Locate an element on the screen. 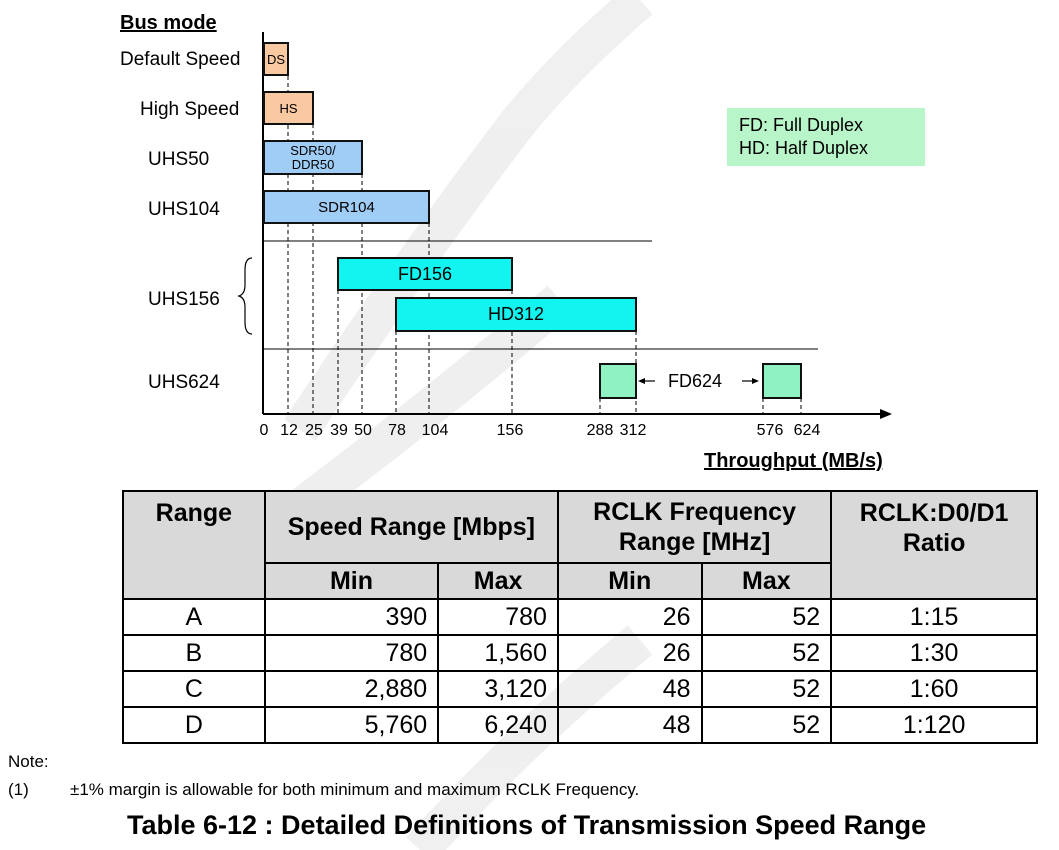 This screenshot has width=1059, height=850. cell-range: A is located at coordinates (194, 617).